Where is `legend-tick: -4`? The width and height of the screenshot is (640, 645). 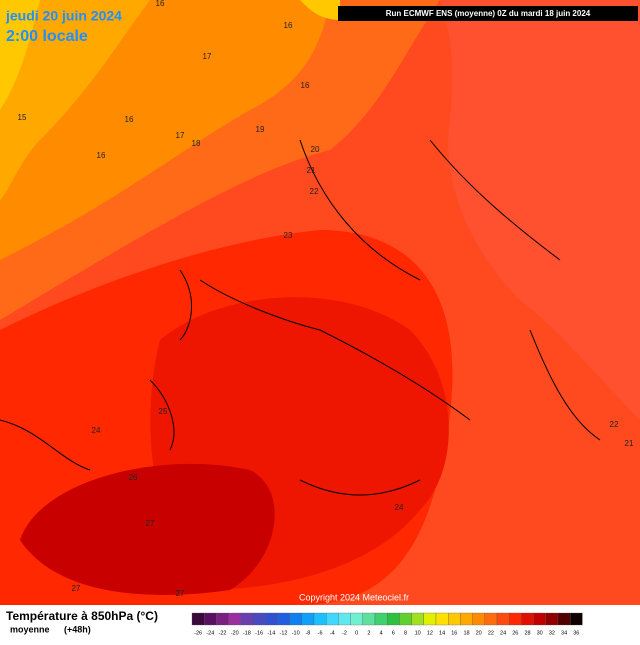
legend-tick: -4 is located at coordinates (332, 633).